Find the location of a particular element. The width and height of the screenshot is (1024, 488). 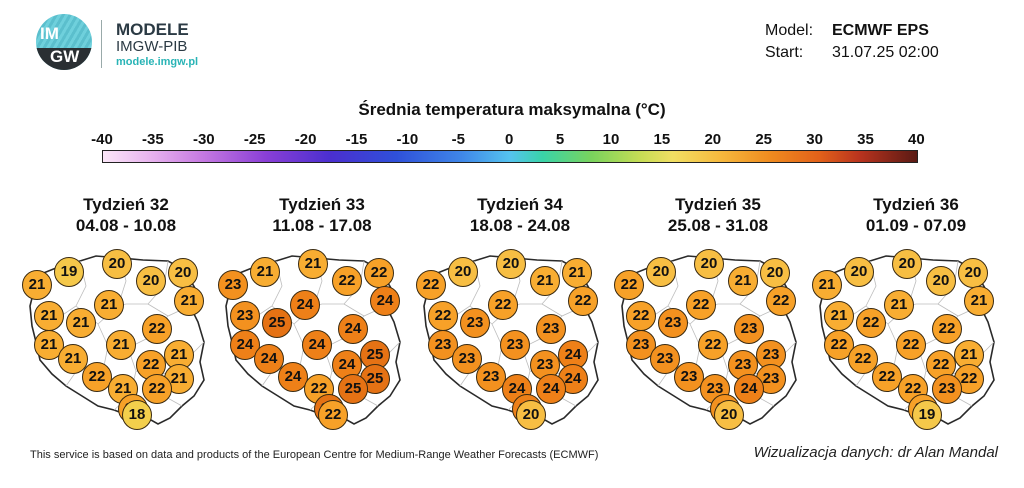

week-dates: 01.09 - 07.09 is located at coordinates (916, 225).